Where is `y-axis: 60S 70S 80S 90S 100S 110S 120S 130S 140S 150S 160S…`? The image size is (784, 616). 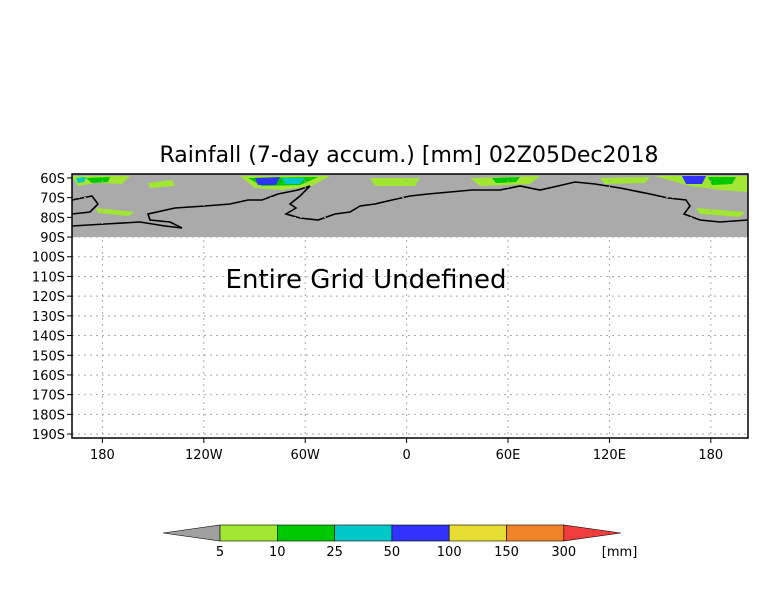
y-axis: 60S 70S 80S 90S 100S 110S 120S 130S 140S 150S 160S… is located at coordinates (52, 307).